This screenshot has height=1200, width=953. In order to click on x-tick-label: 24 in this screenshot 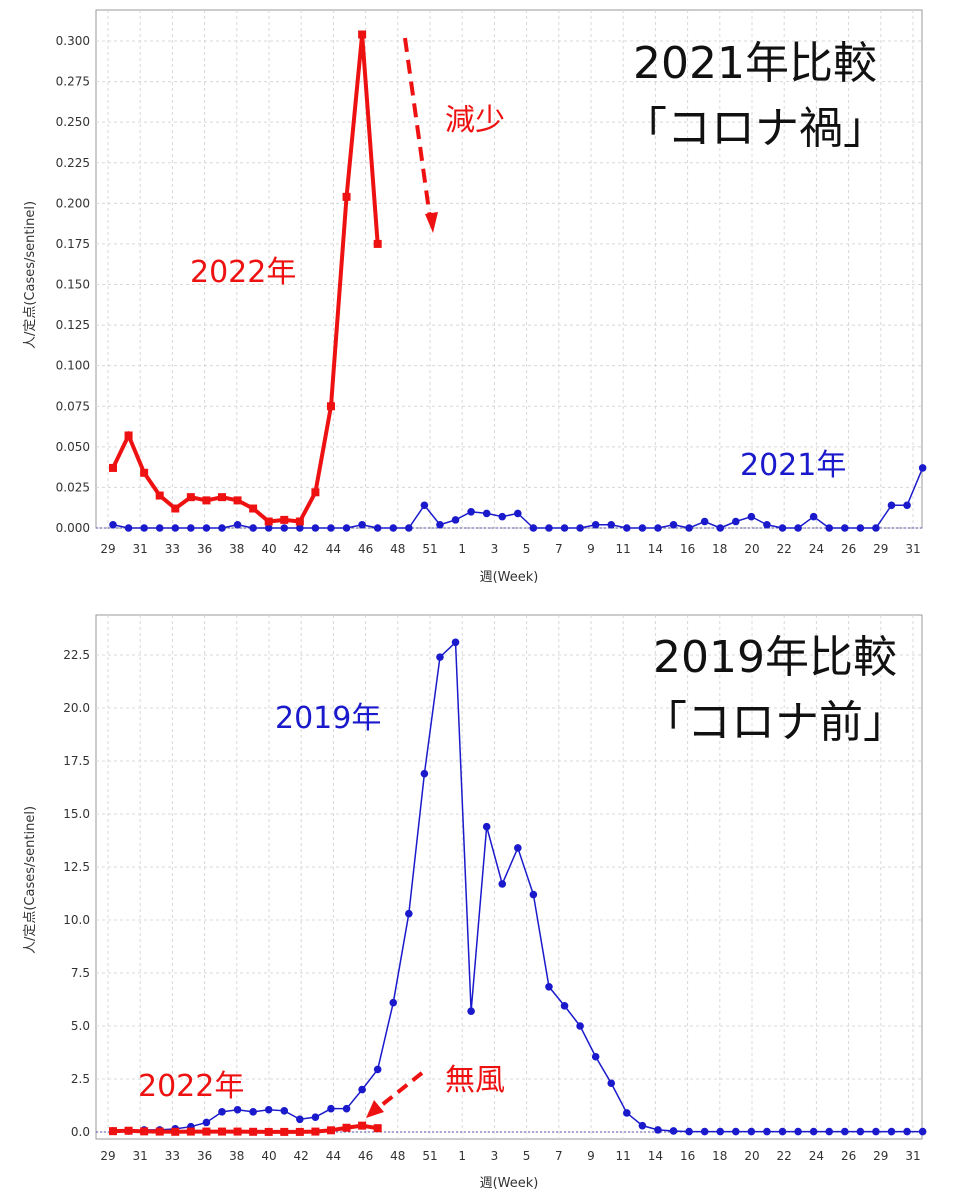, I will do `click(816, 549)`.